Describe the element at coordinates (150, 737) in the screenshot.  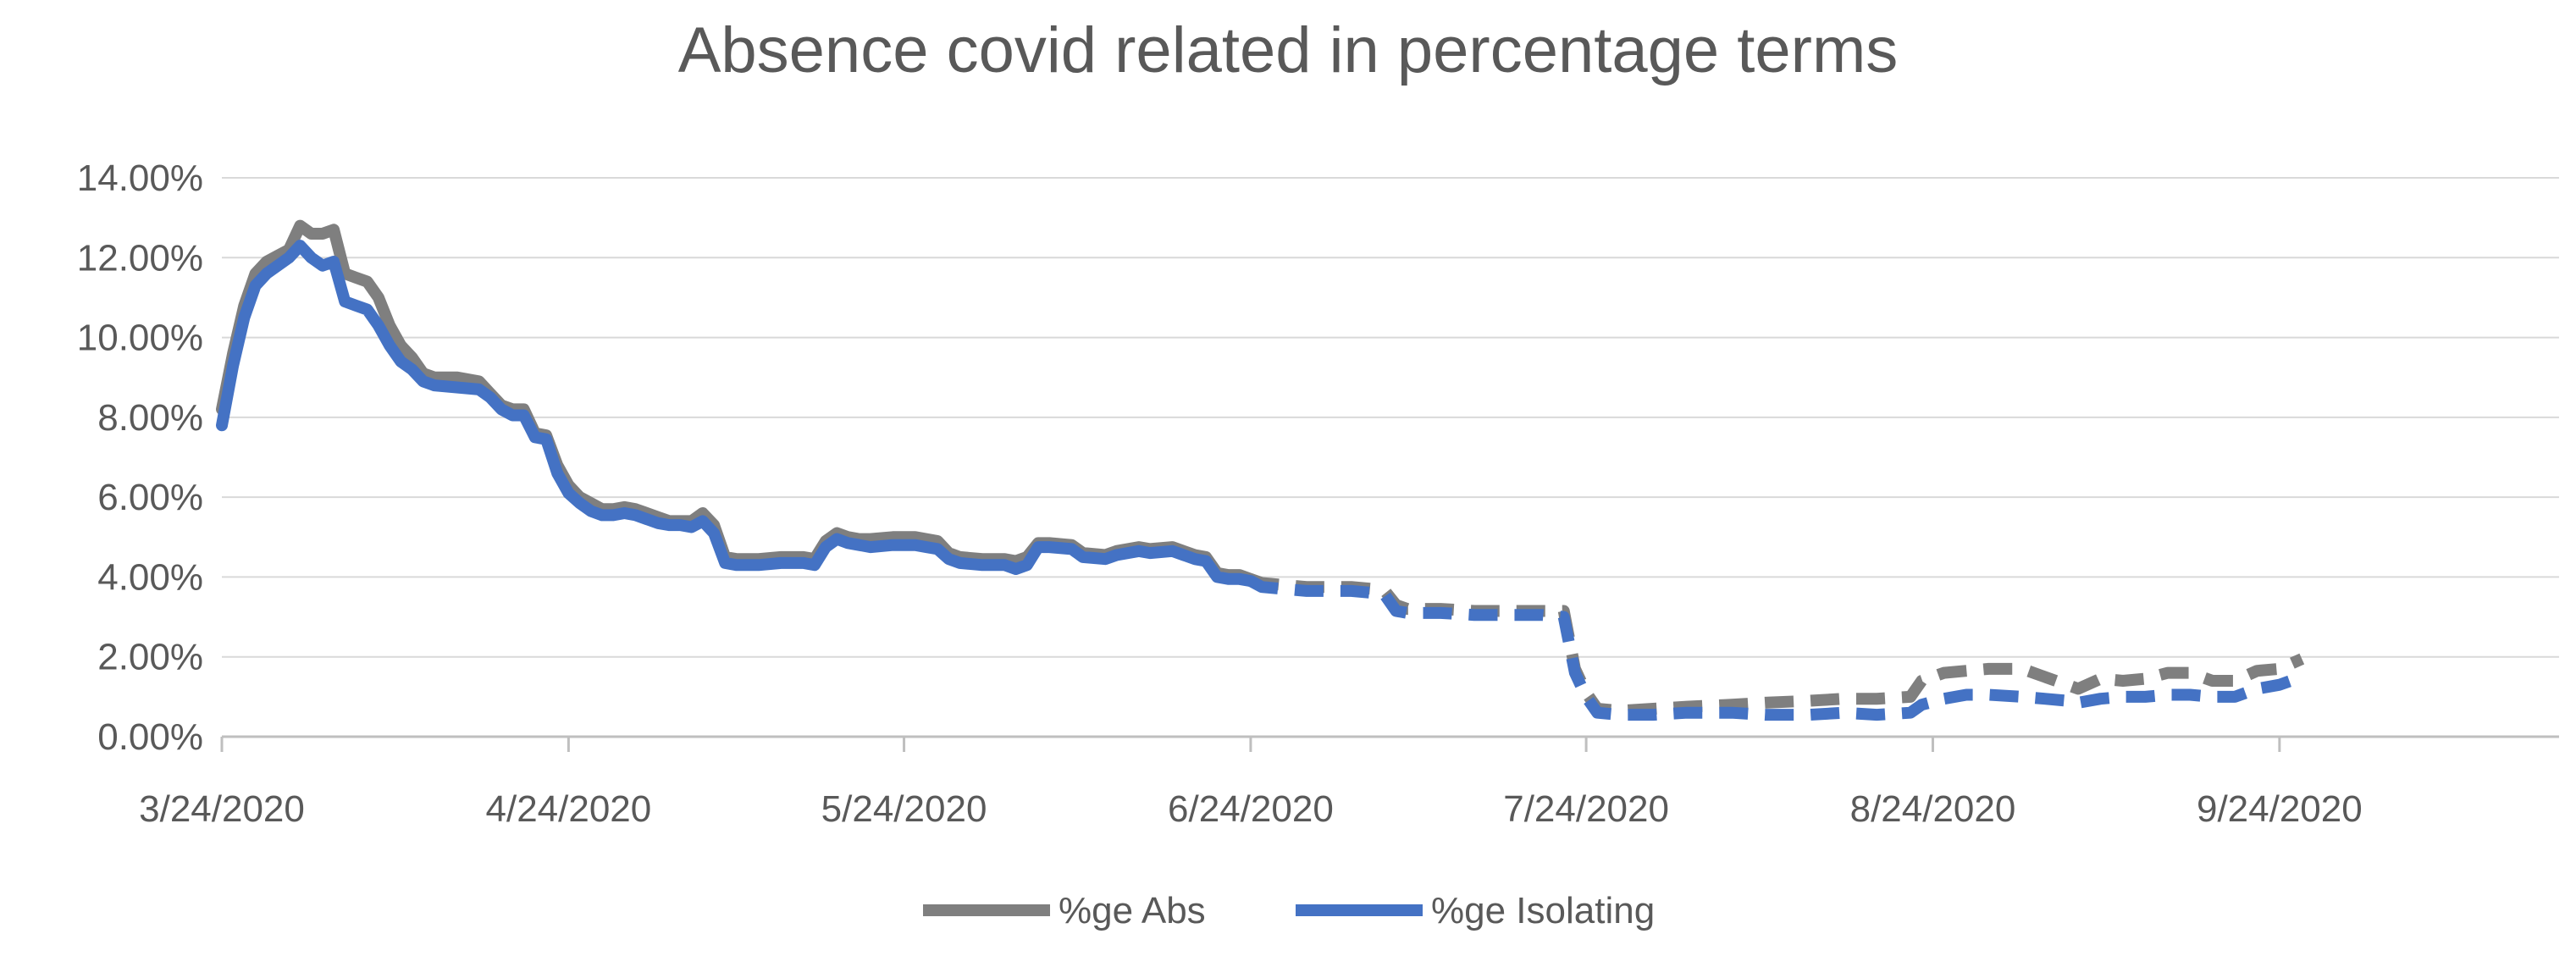
I see `y-tick-label: 0.00%` at that location.